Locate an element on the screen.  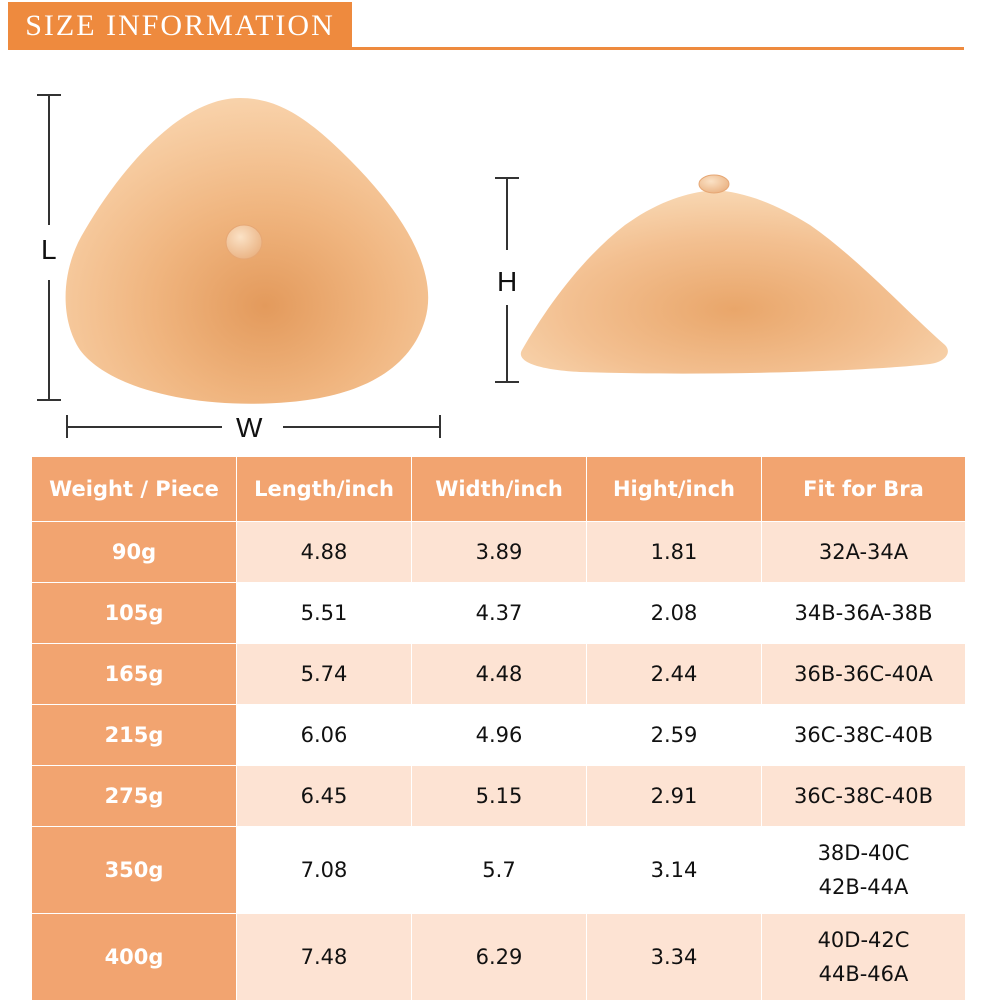
fit-line: 40D-42C is located at coordinates (863, 940).